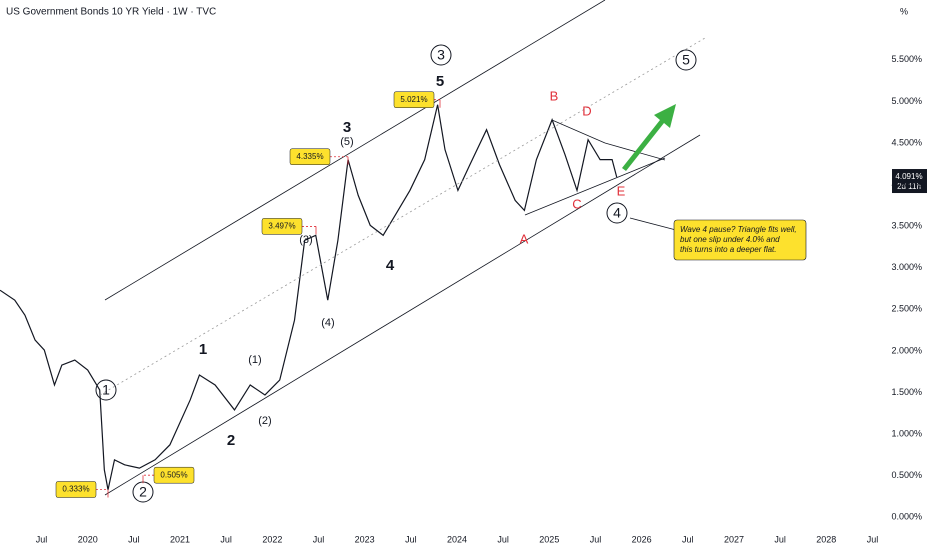  What do you see at coordinates (906, 59) in the screenshot?
I see `y-tick-label: 5.500%` at bounding box center [906, 59].